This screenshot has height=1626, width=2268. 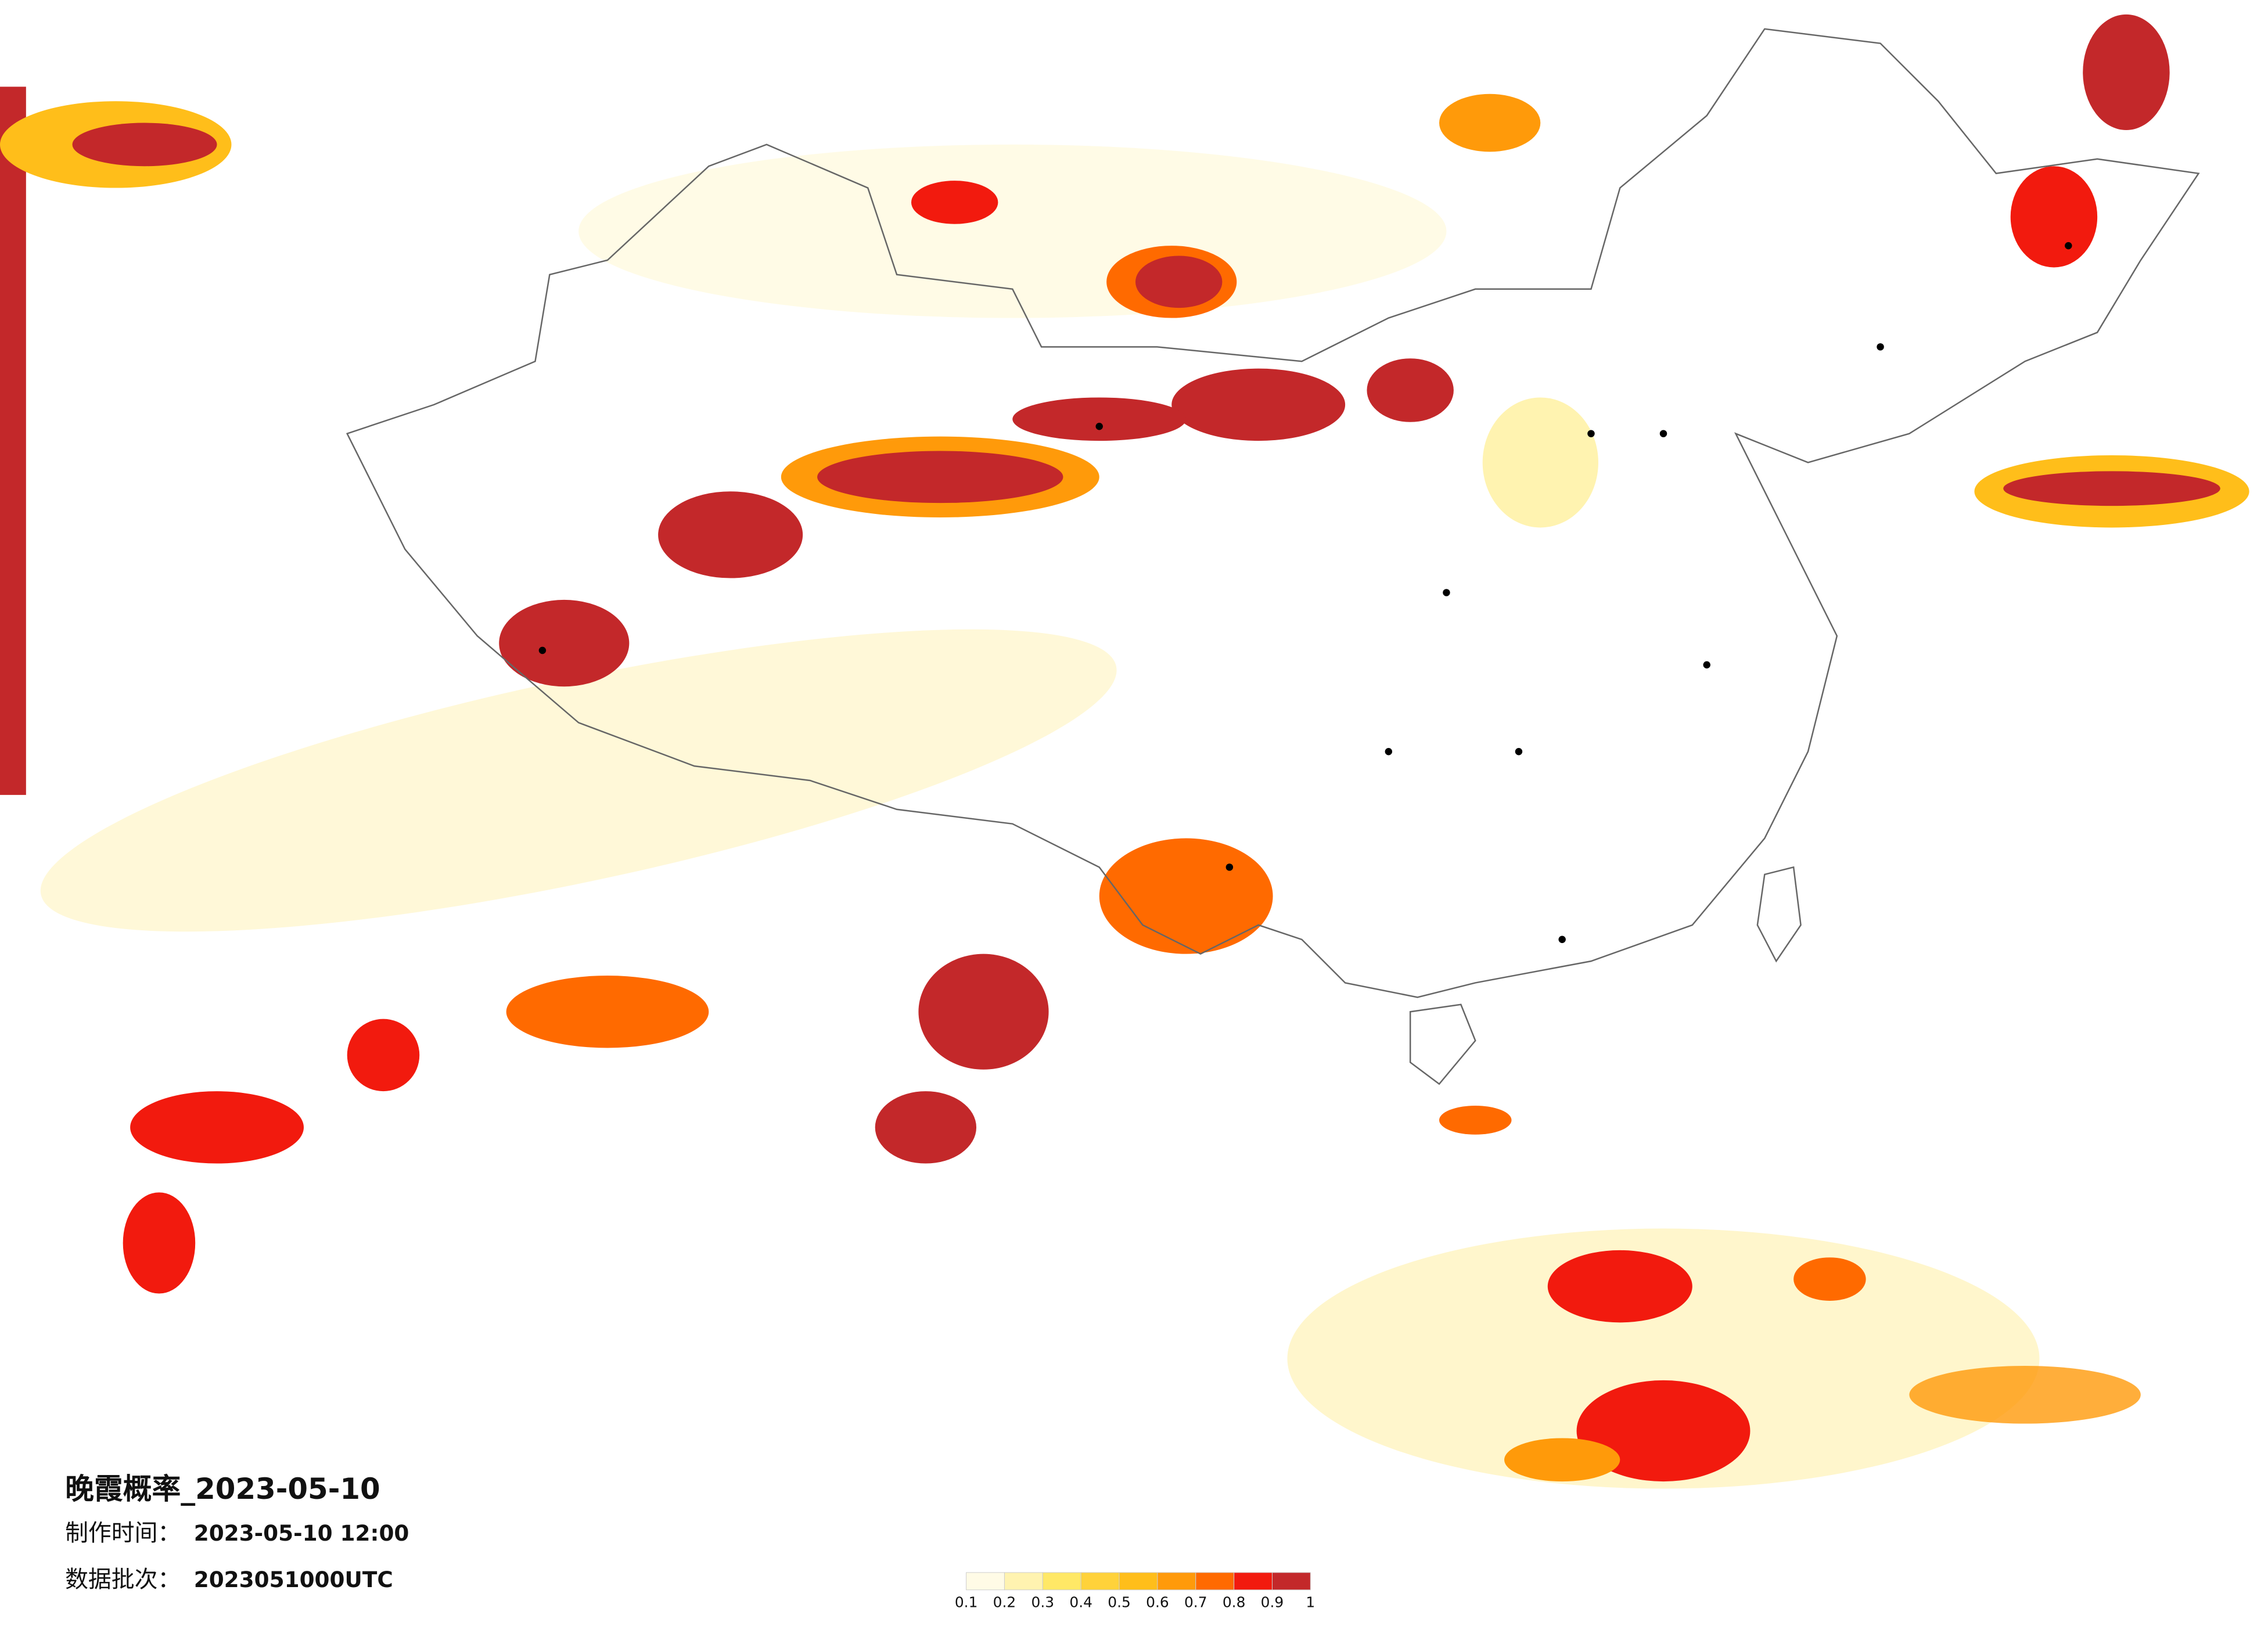 I want to click on colorbar-tick-label: 0.7, so click(x=1195, y=1602).